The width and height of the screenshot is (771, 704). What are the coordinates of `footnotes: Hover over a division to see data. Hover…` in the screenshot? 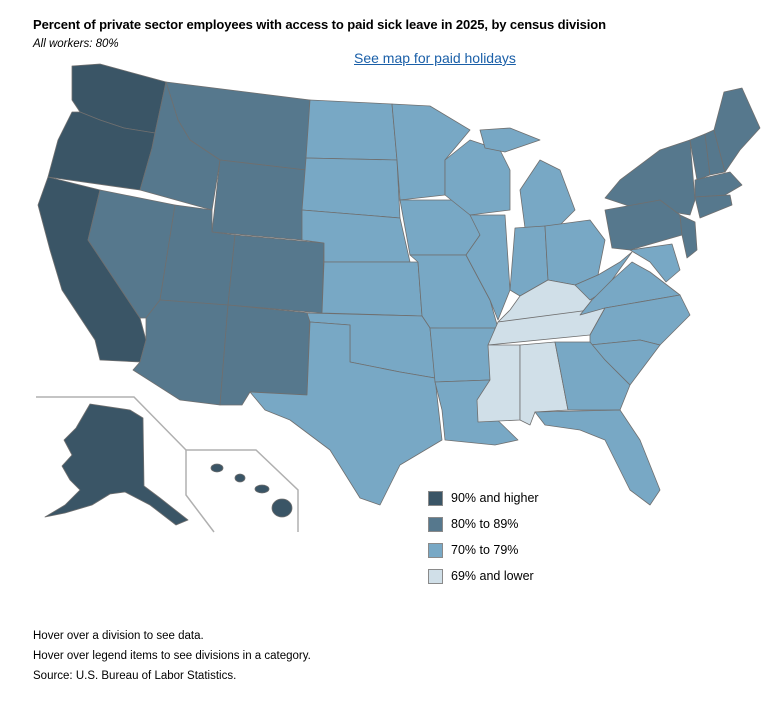 It's located at (172, 656).